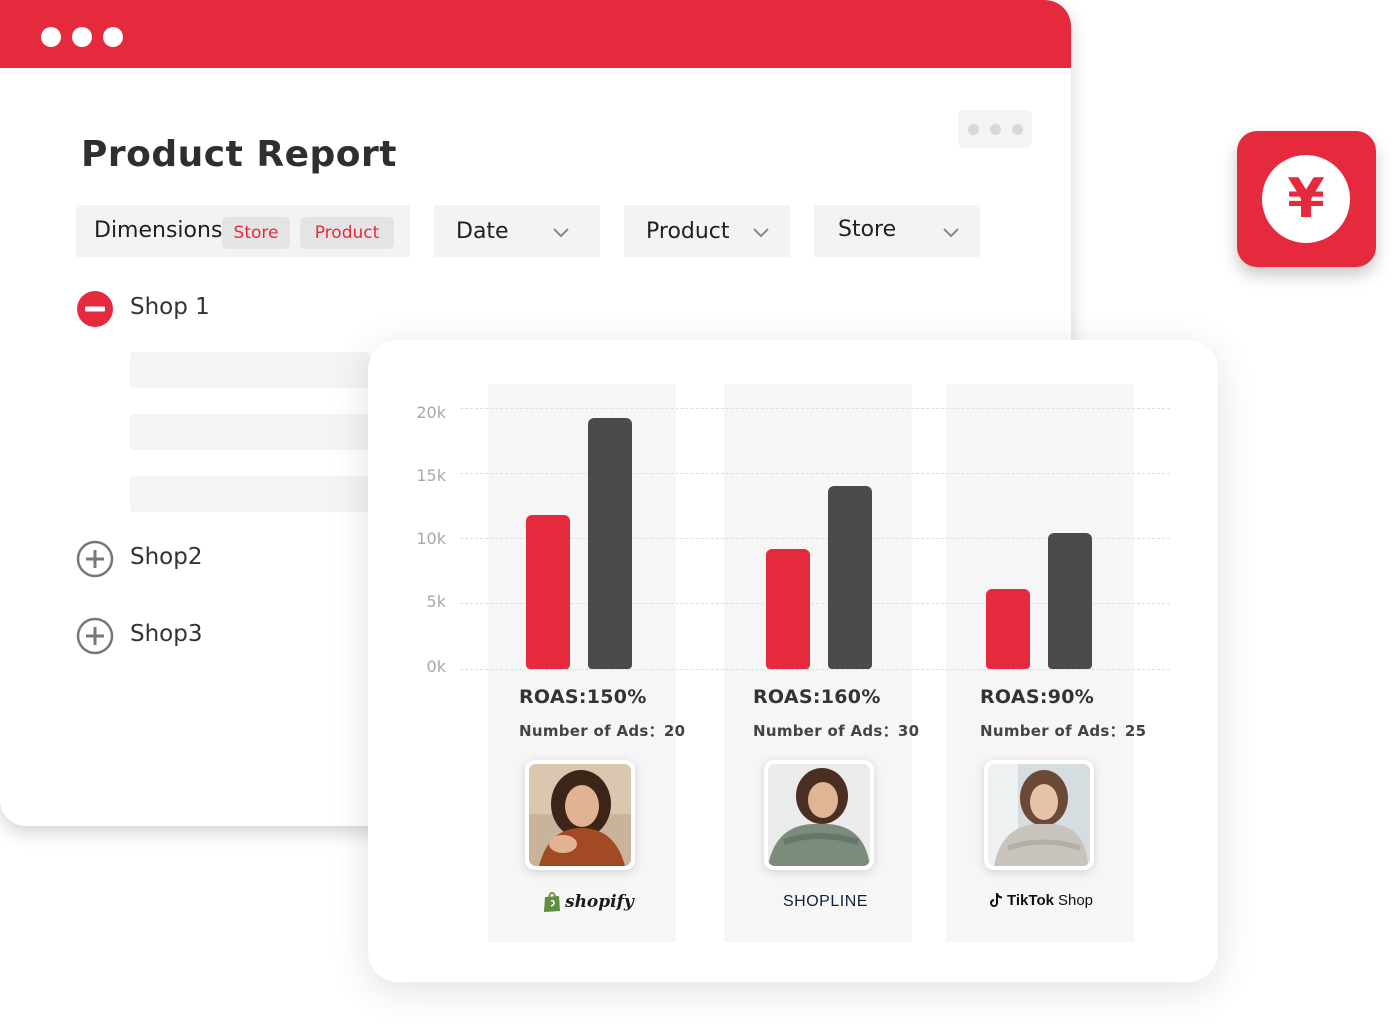 Image resolution: width=1394 pixels, height=1024 pixels. Describe the element at coordinates (239, 154) in the screenshot. I see `page-title: Product Report` at that location.